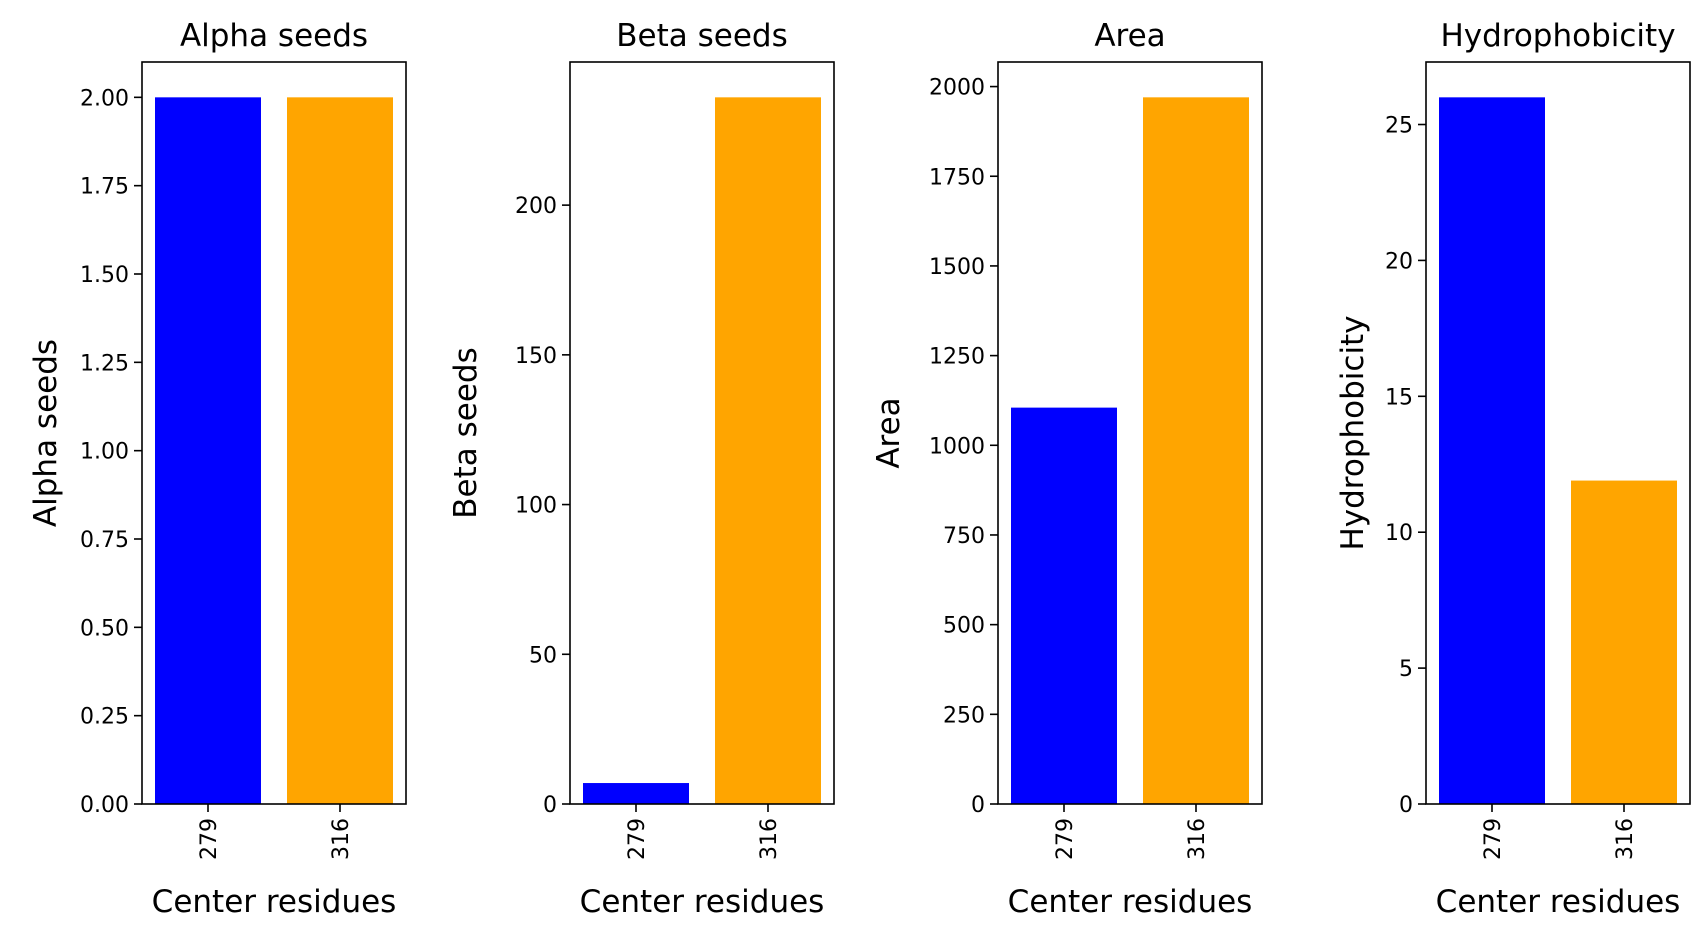 This screenshot has height=937, width=1706. What do you see at coordinates (957, 177) in the screenshot?
I see `y-tick-label: 1750` at bounding box center [957, 177].